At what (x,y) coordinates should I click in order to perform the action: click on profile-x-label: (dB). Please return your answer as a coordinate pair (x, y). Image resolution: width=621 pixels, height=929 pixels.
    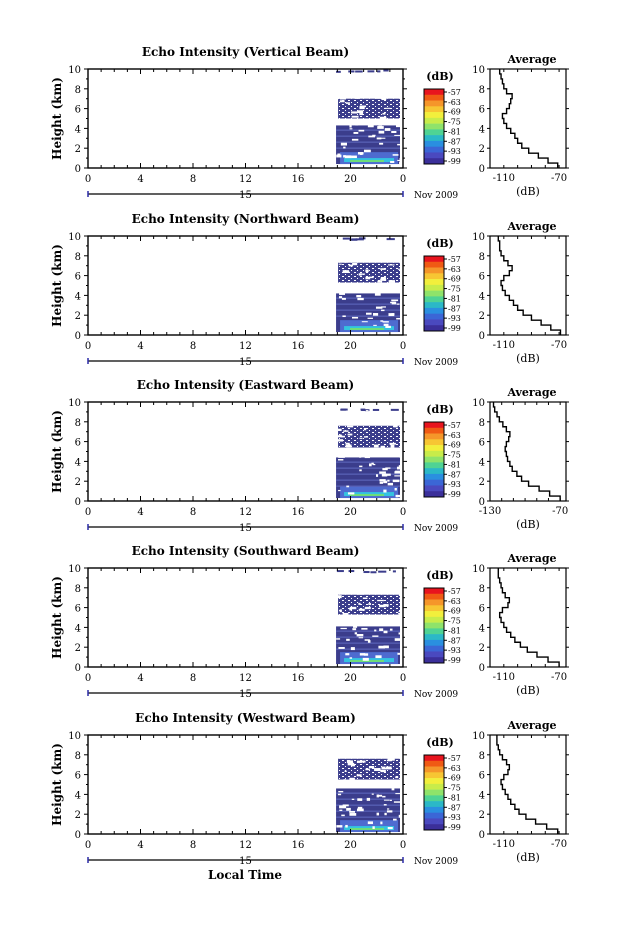
    Looking at the image, I should click on (528, 857).